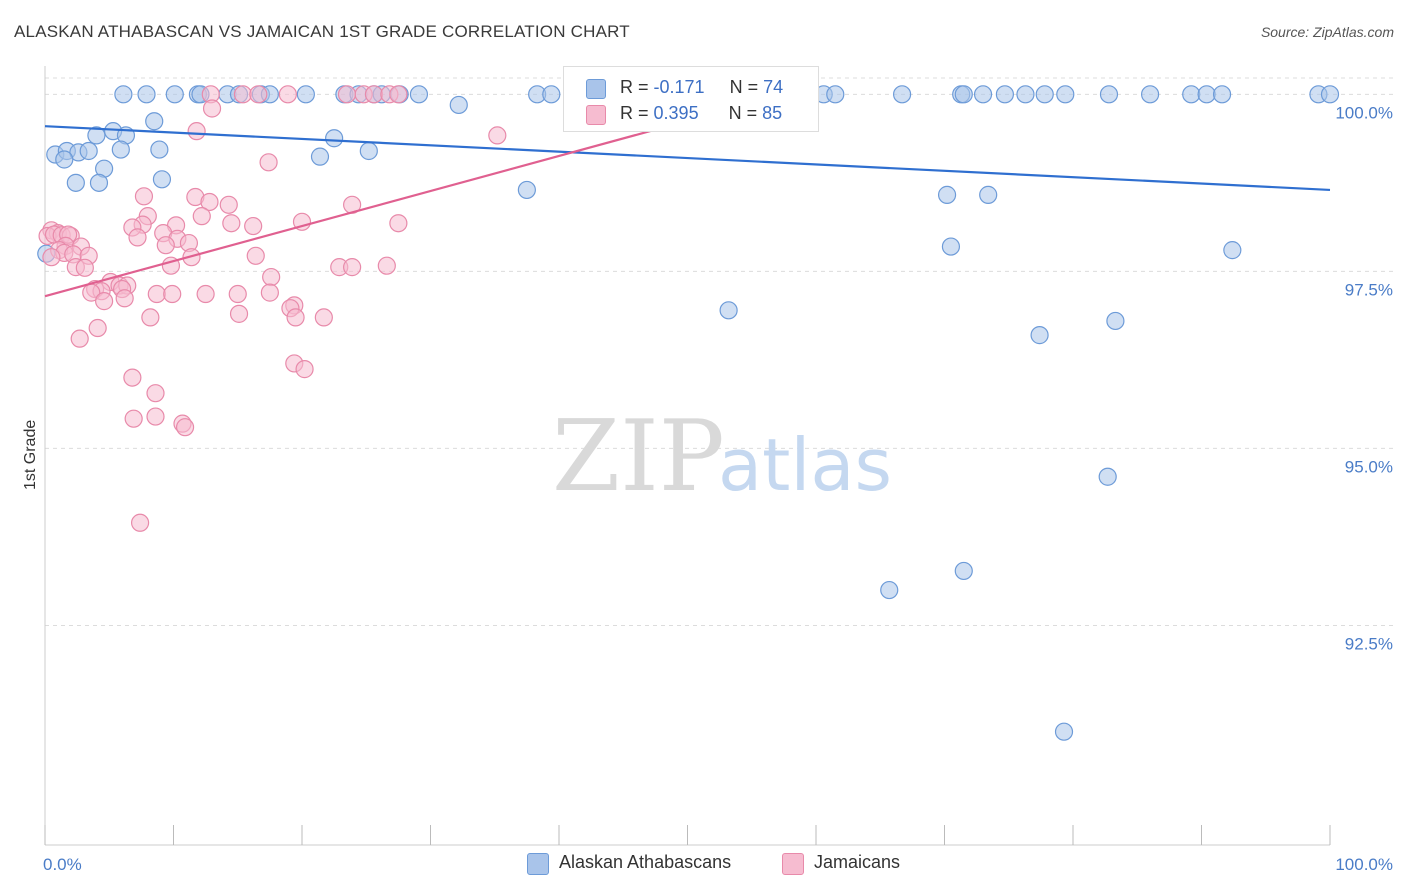  What do you see at coordinates (596, 89) in the screenshot?
I see `legend-swatch-blue` at bounding box center [596, 89].